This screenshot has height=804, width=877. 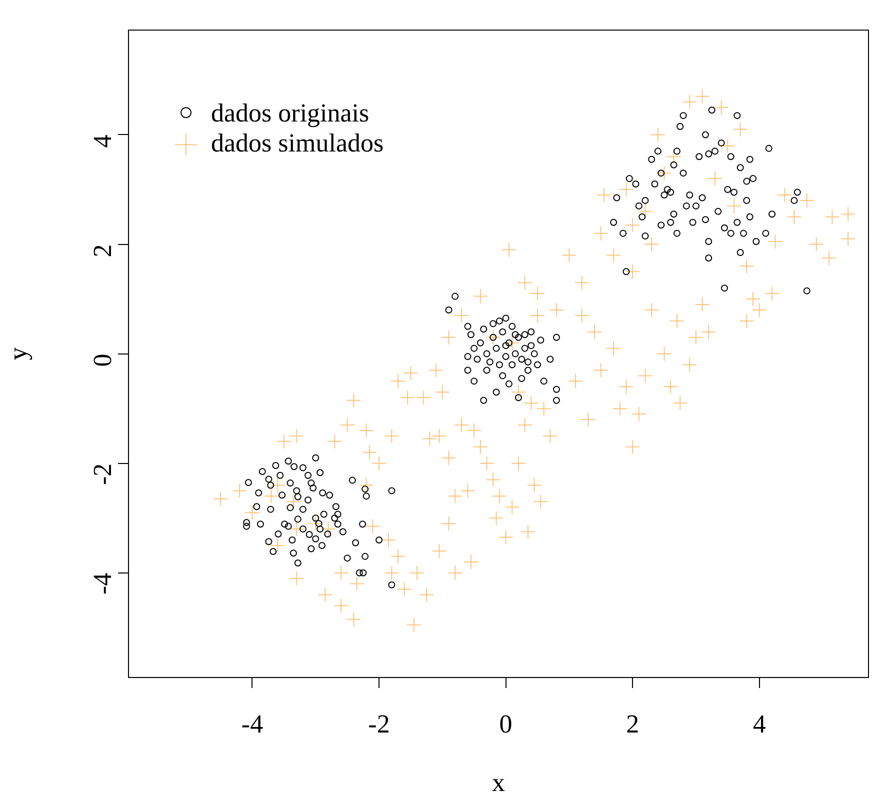 I want to click on y-tick-label: 0, so click(x=102, y=360).